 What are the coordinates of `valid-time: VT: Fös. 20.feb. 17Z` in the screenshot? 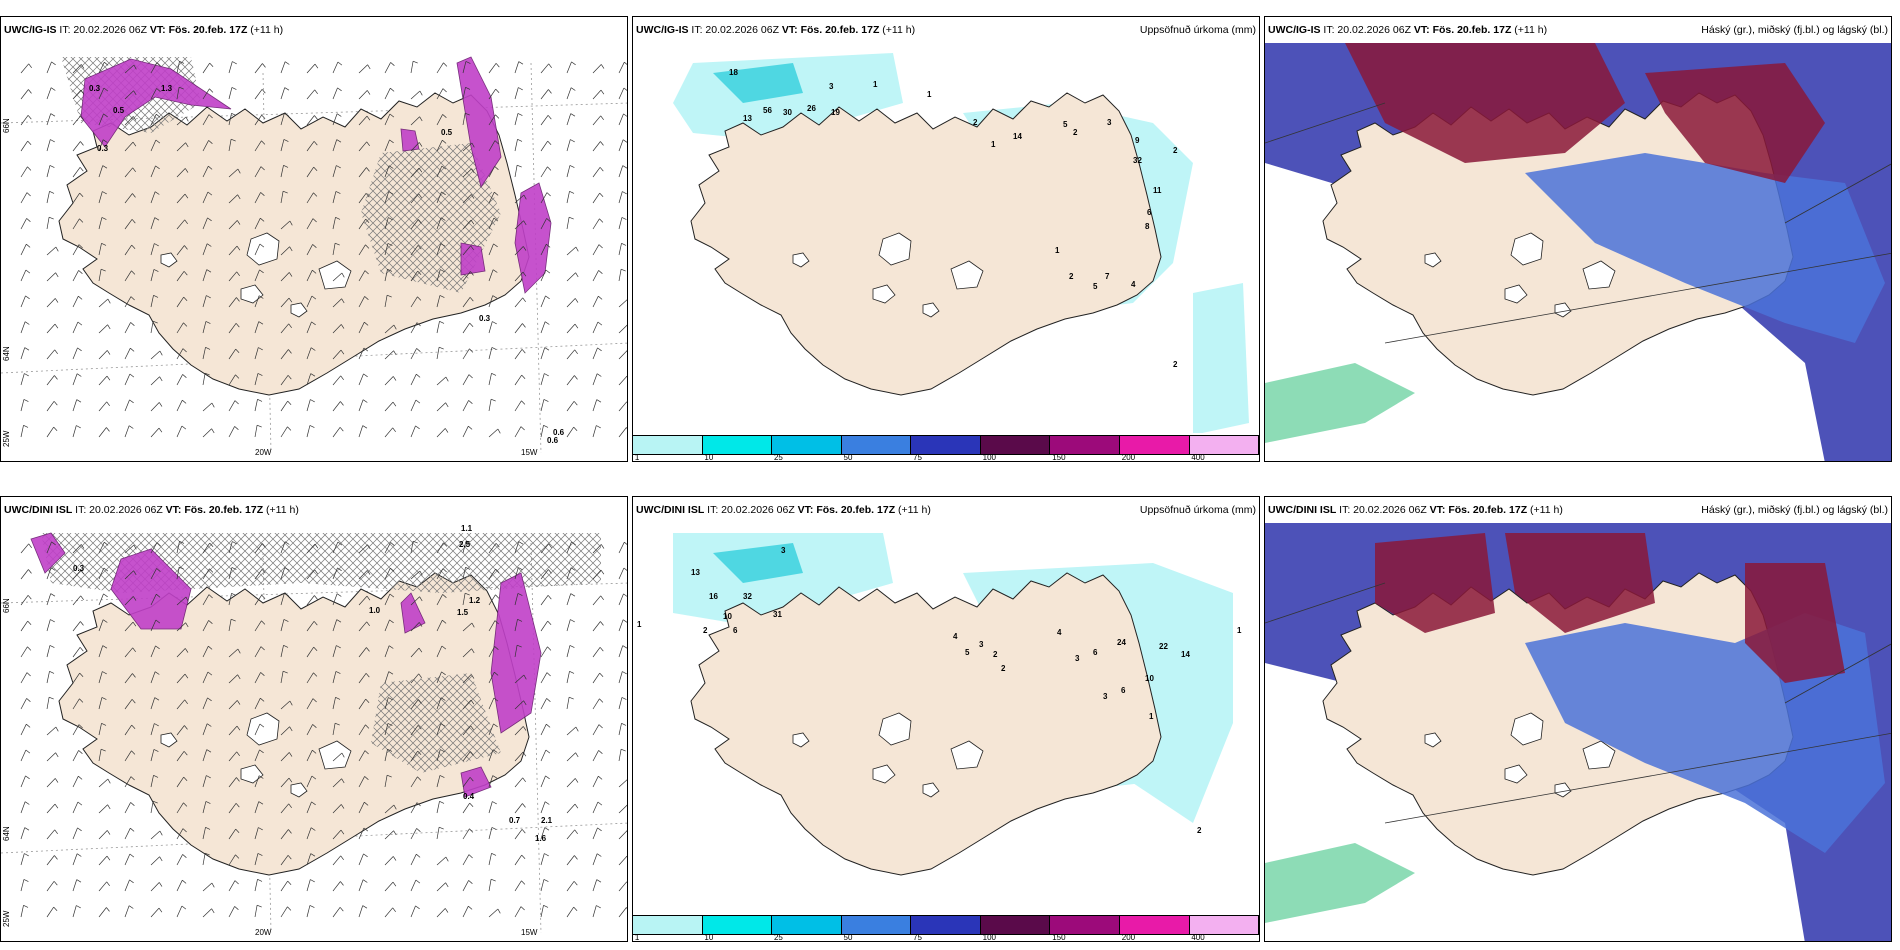 It's located at (198, 30).